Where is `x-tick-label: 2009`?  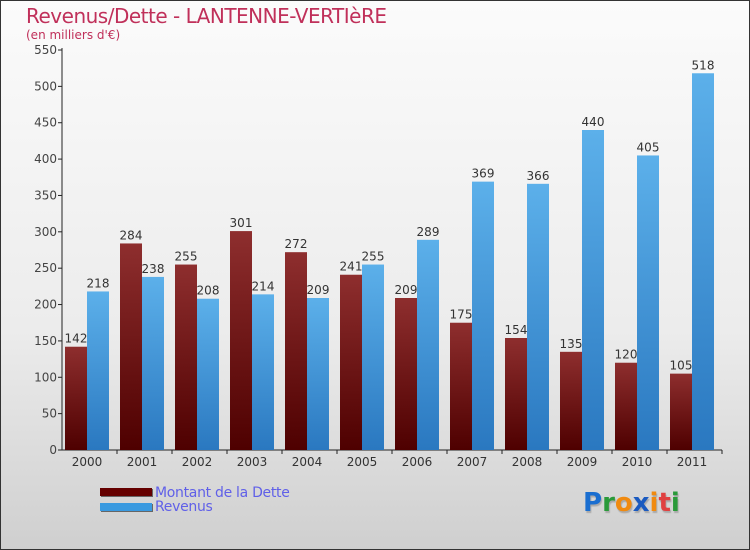
x-tick-label: 2009 is located at coordinates (582, 462).